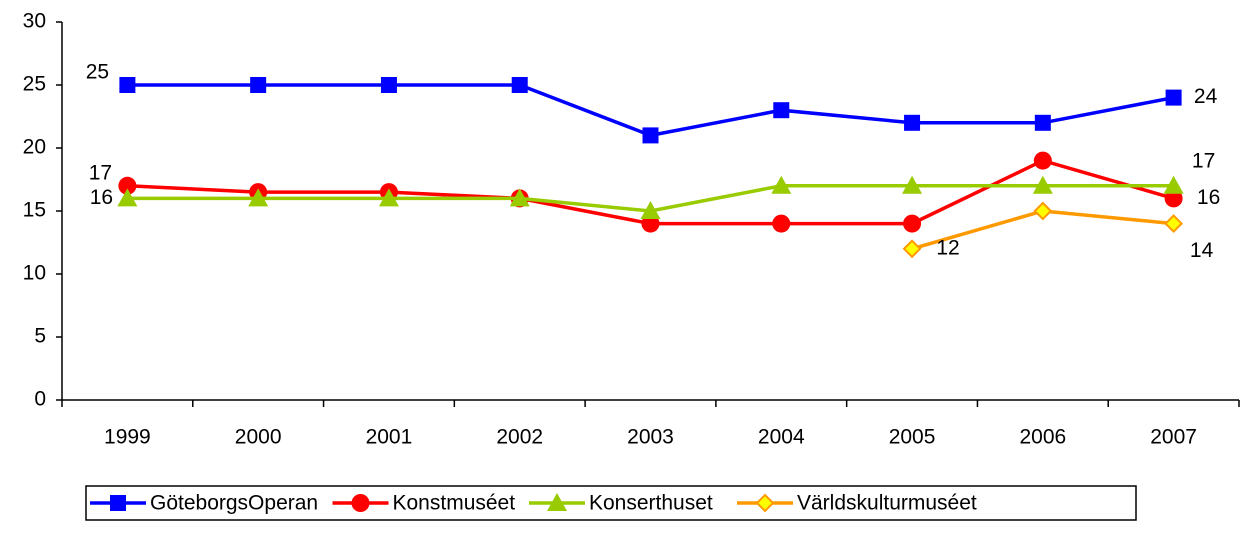 Image resolution: width=1247 pixels, height=543 pixels. Describe the element at coordinates (887, 503) in the screenshot. I see `legend-label: Världskulturmuséet` at that location.